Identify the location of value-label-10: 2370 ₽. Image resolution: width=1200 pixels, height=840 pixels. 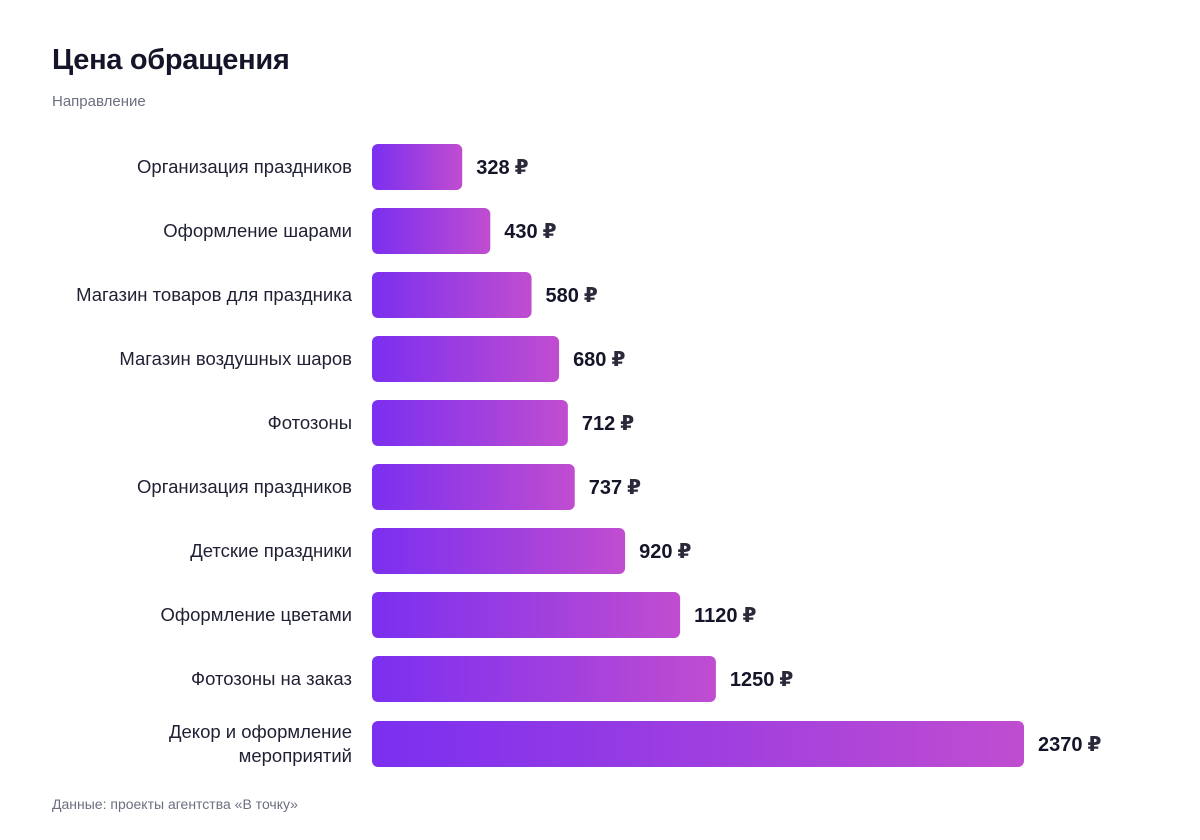
(1070, 745).